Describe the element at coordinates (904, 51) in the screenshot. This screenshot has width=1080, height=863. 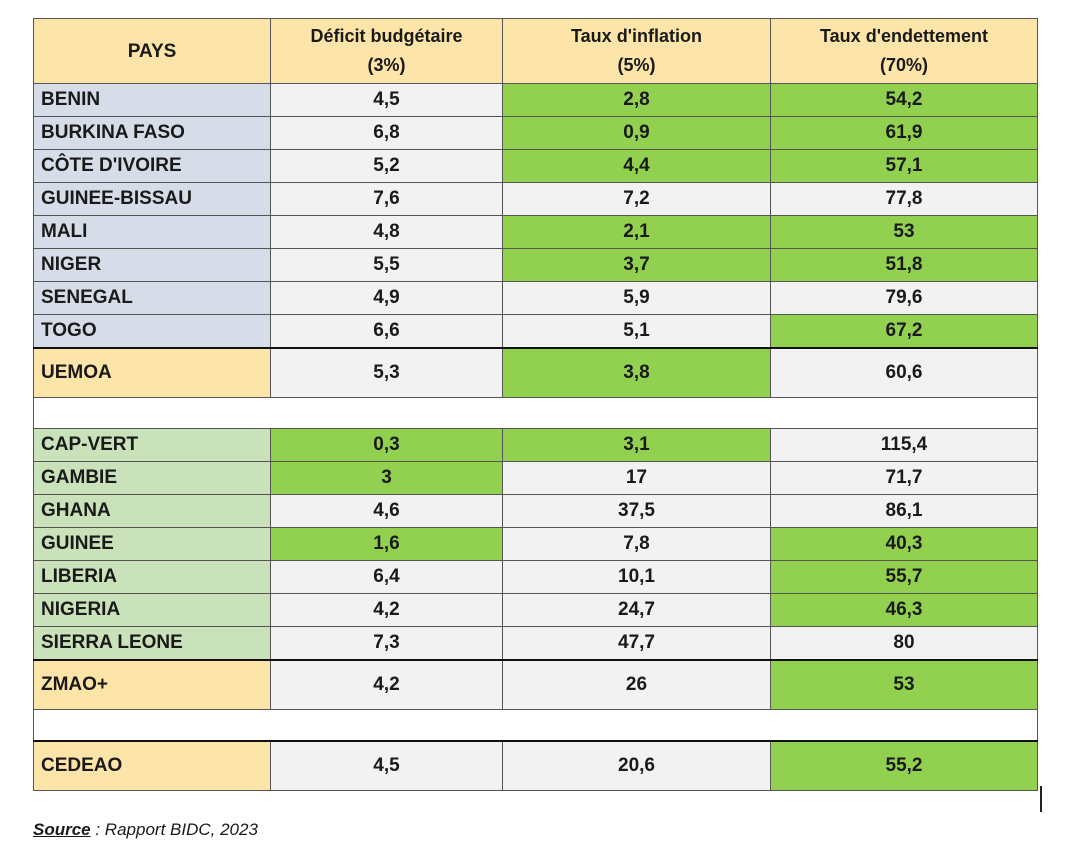
I see `header-dette: Taux d'endettement (70%)` at that location.